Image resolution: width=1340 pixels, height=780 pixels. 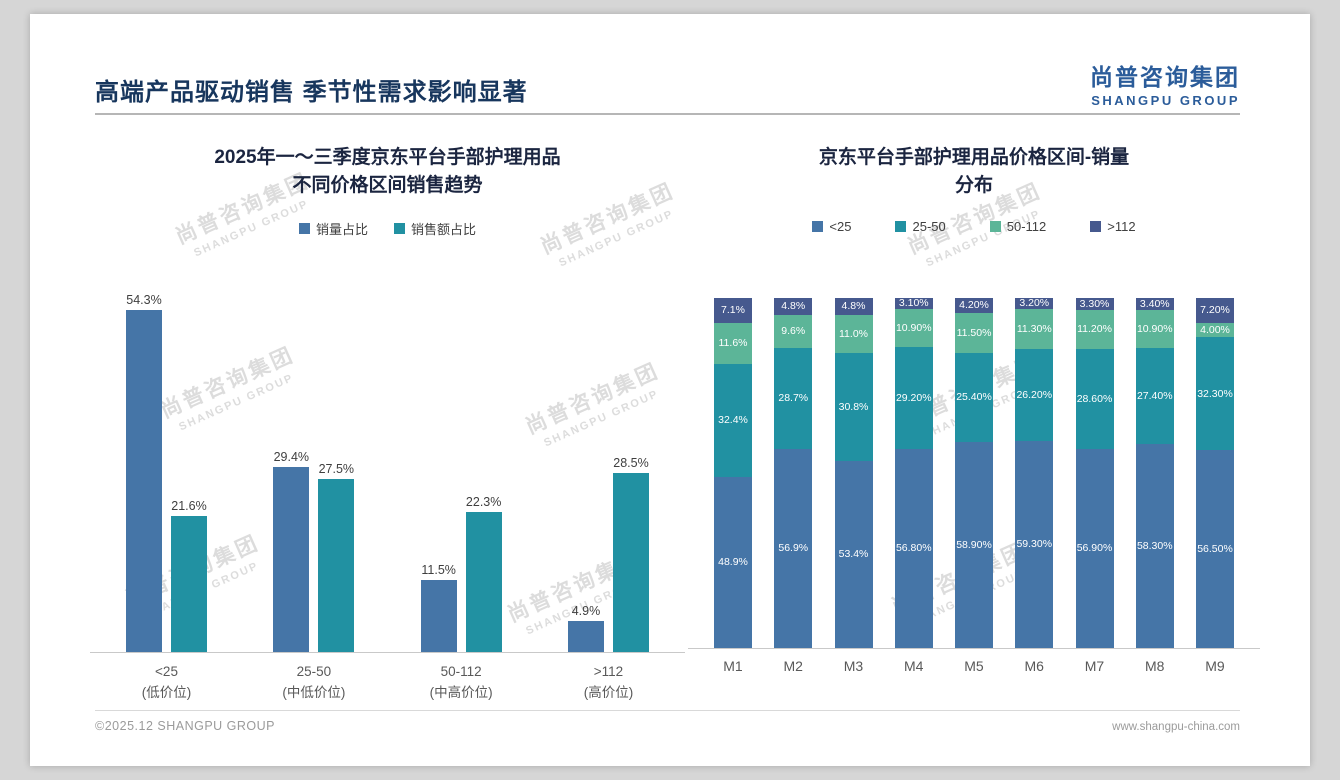 I want to click on x-axis-label-tier: (中高价位), so click(x=461, y=693).